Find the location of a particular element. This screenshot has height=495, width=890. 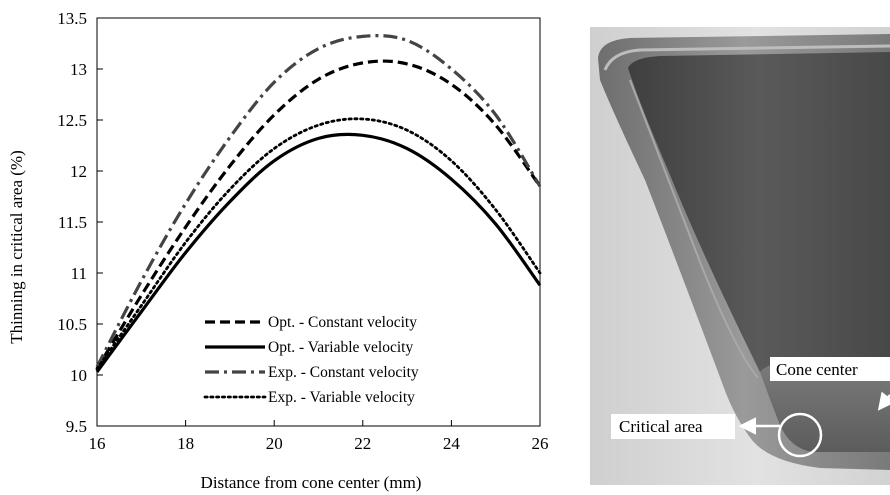

y-axis-label: Thinning in critical area (%) is located at coordinates (16, 247).